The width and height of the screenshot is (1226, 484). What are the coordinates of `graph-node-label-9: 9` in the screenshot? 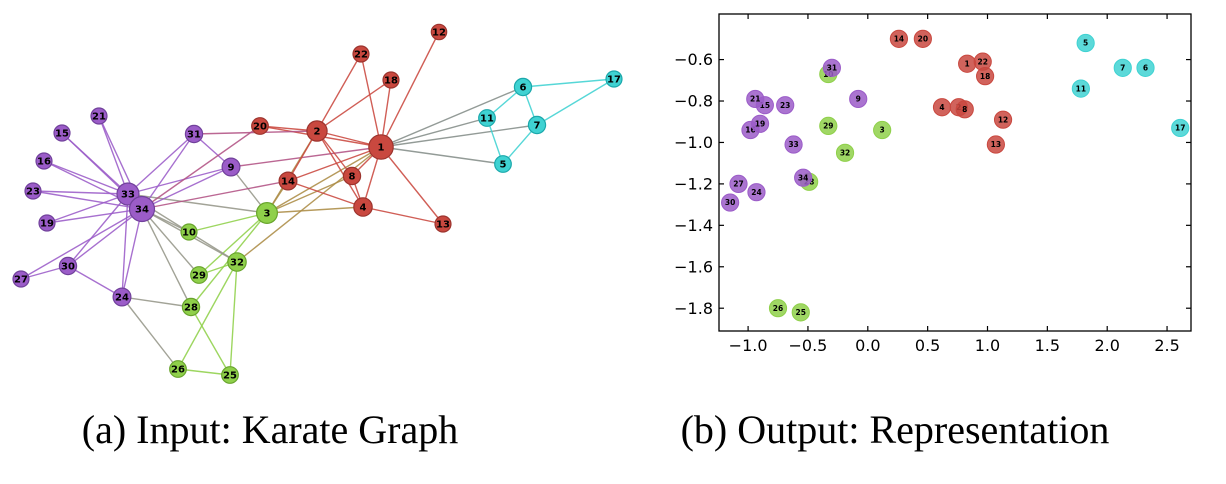 It's located at (231, 168).